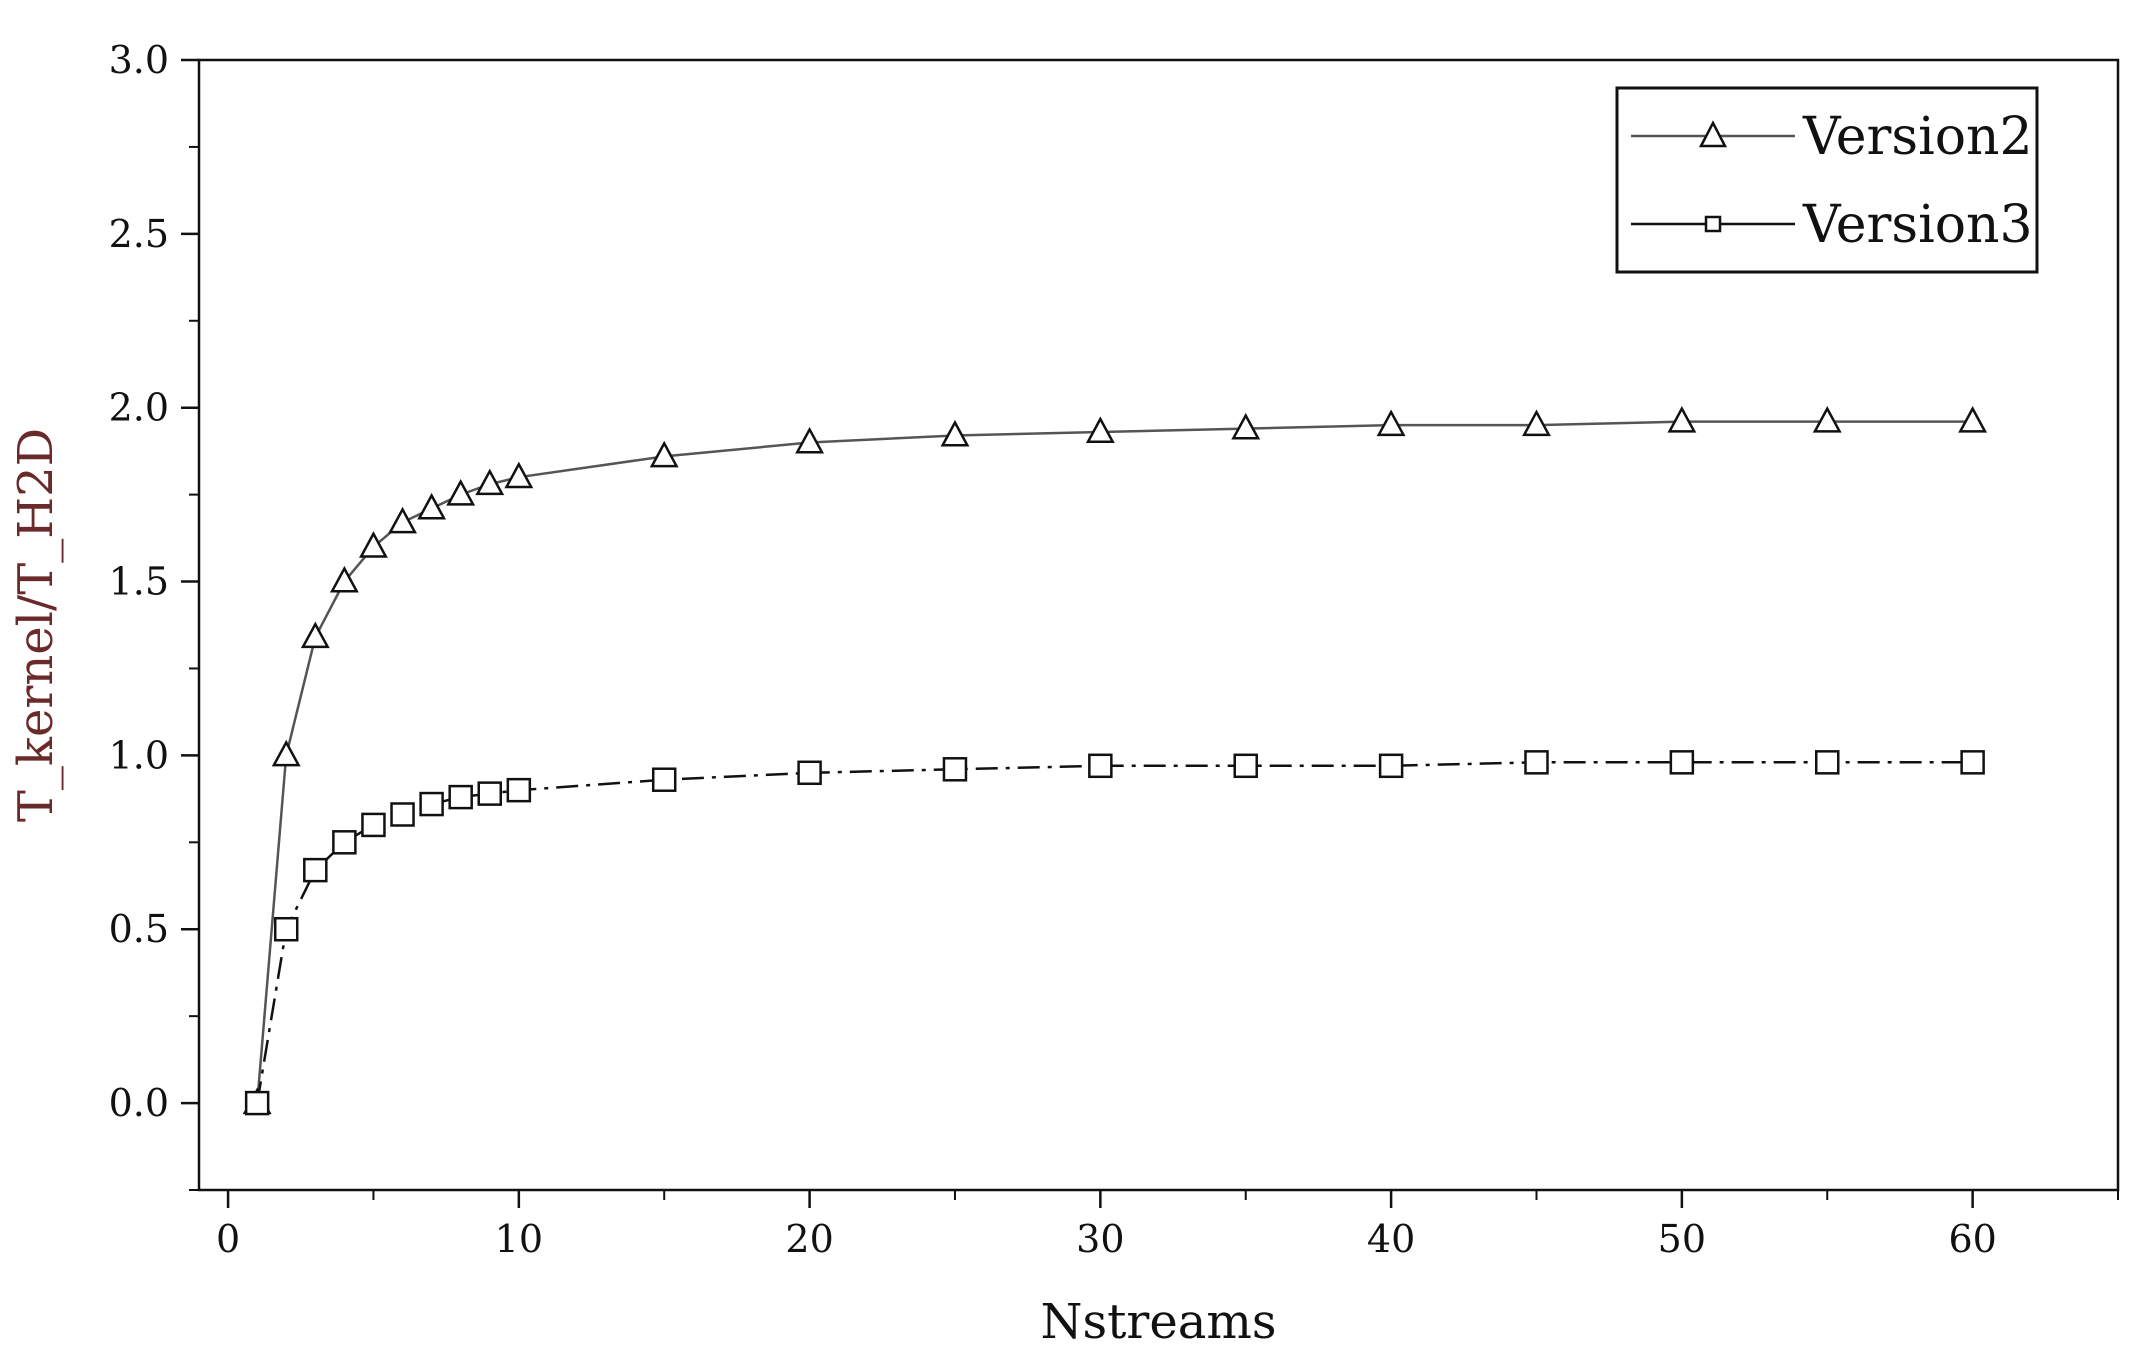  What do you see at coordinates (139, 755) in the screenshot?
I see `y-tick-label: 1.0` at bounding box center [139, 755].